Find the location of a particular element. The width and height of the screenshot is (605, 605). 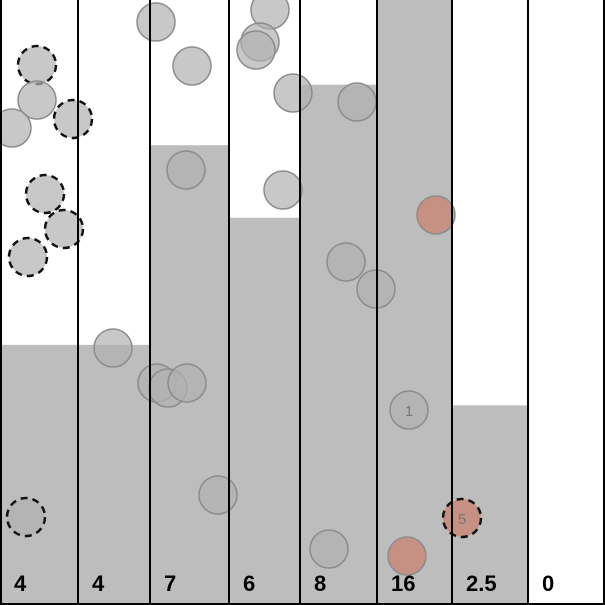

ball-number: 1 is located at coordinates (409, 411).